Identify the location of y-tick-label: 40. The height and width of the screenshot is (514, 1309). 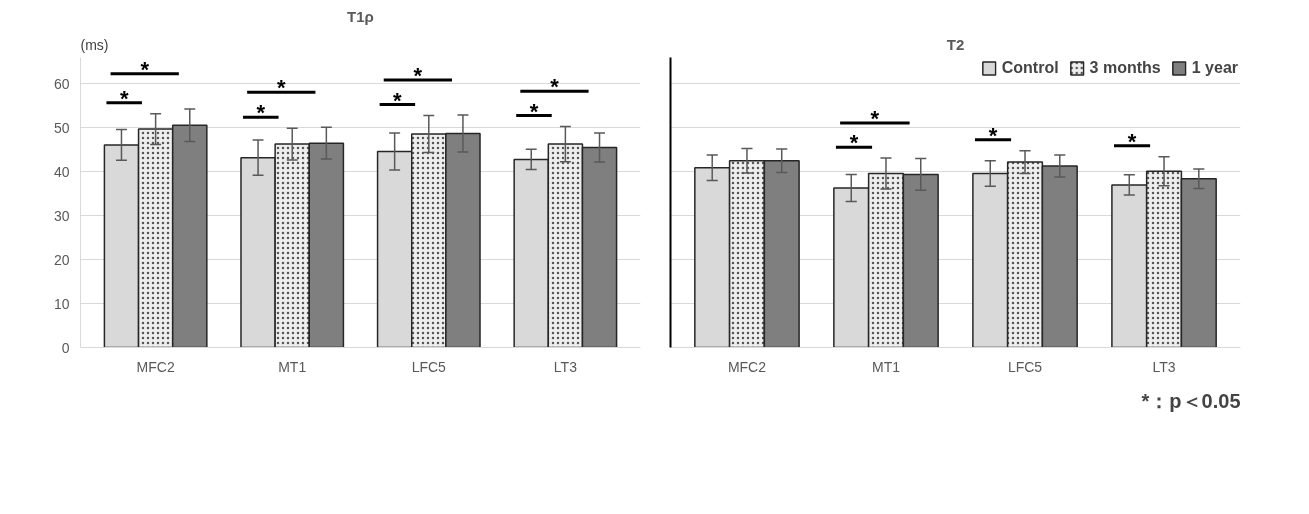
(61, 171).